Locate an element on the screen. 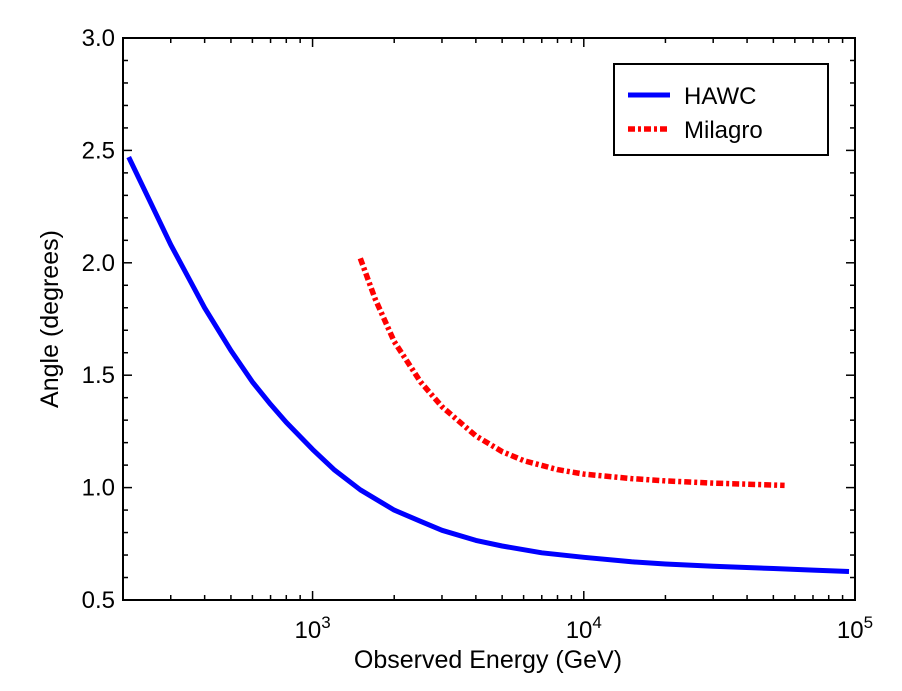  legend-label-milagro: Milagro is located at coordinates (723, 130).